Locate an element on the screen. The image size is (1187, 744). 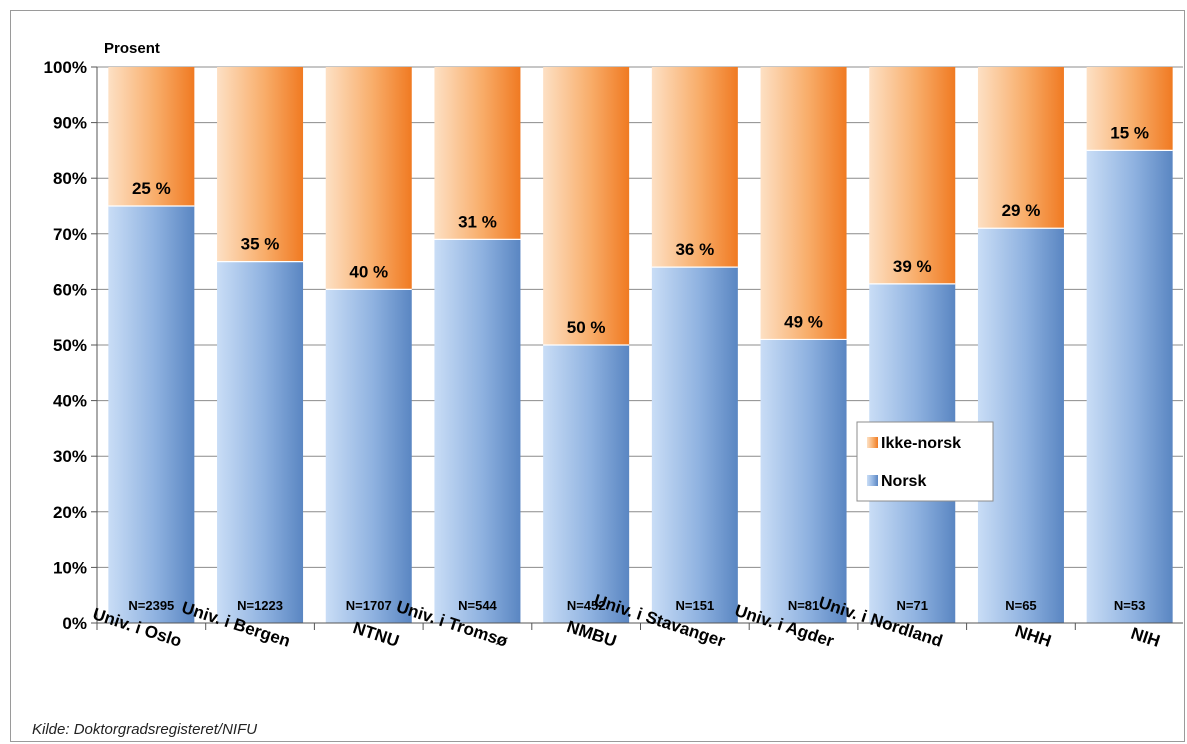
legend-swatch-ikke-norsk is located at coordinates (872, 442).